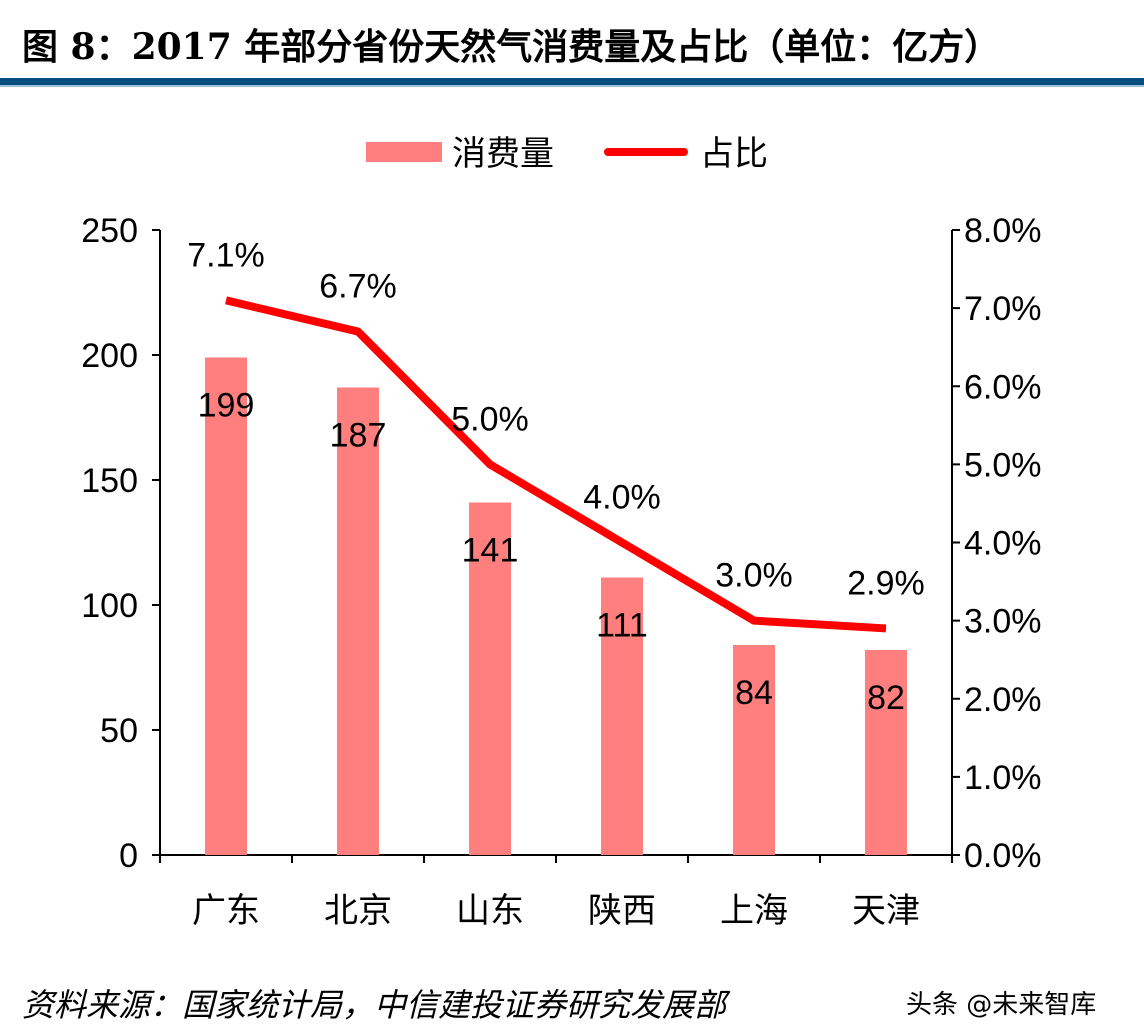  What do you see at coordinates (226, 406) in the screenshot?
I see `bar-value-label: 199` at bounding box center [226, 406].